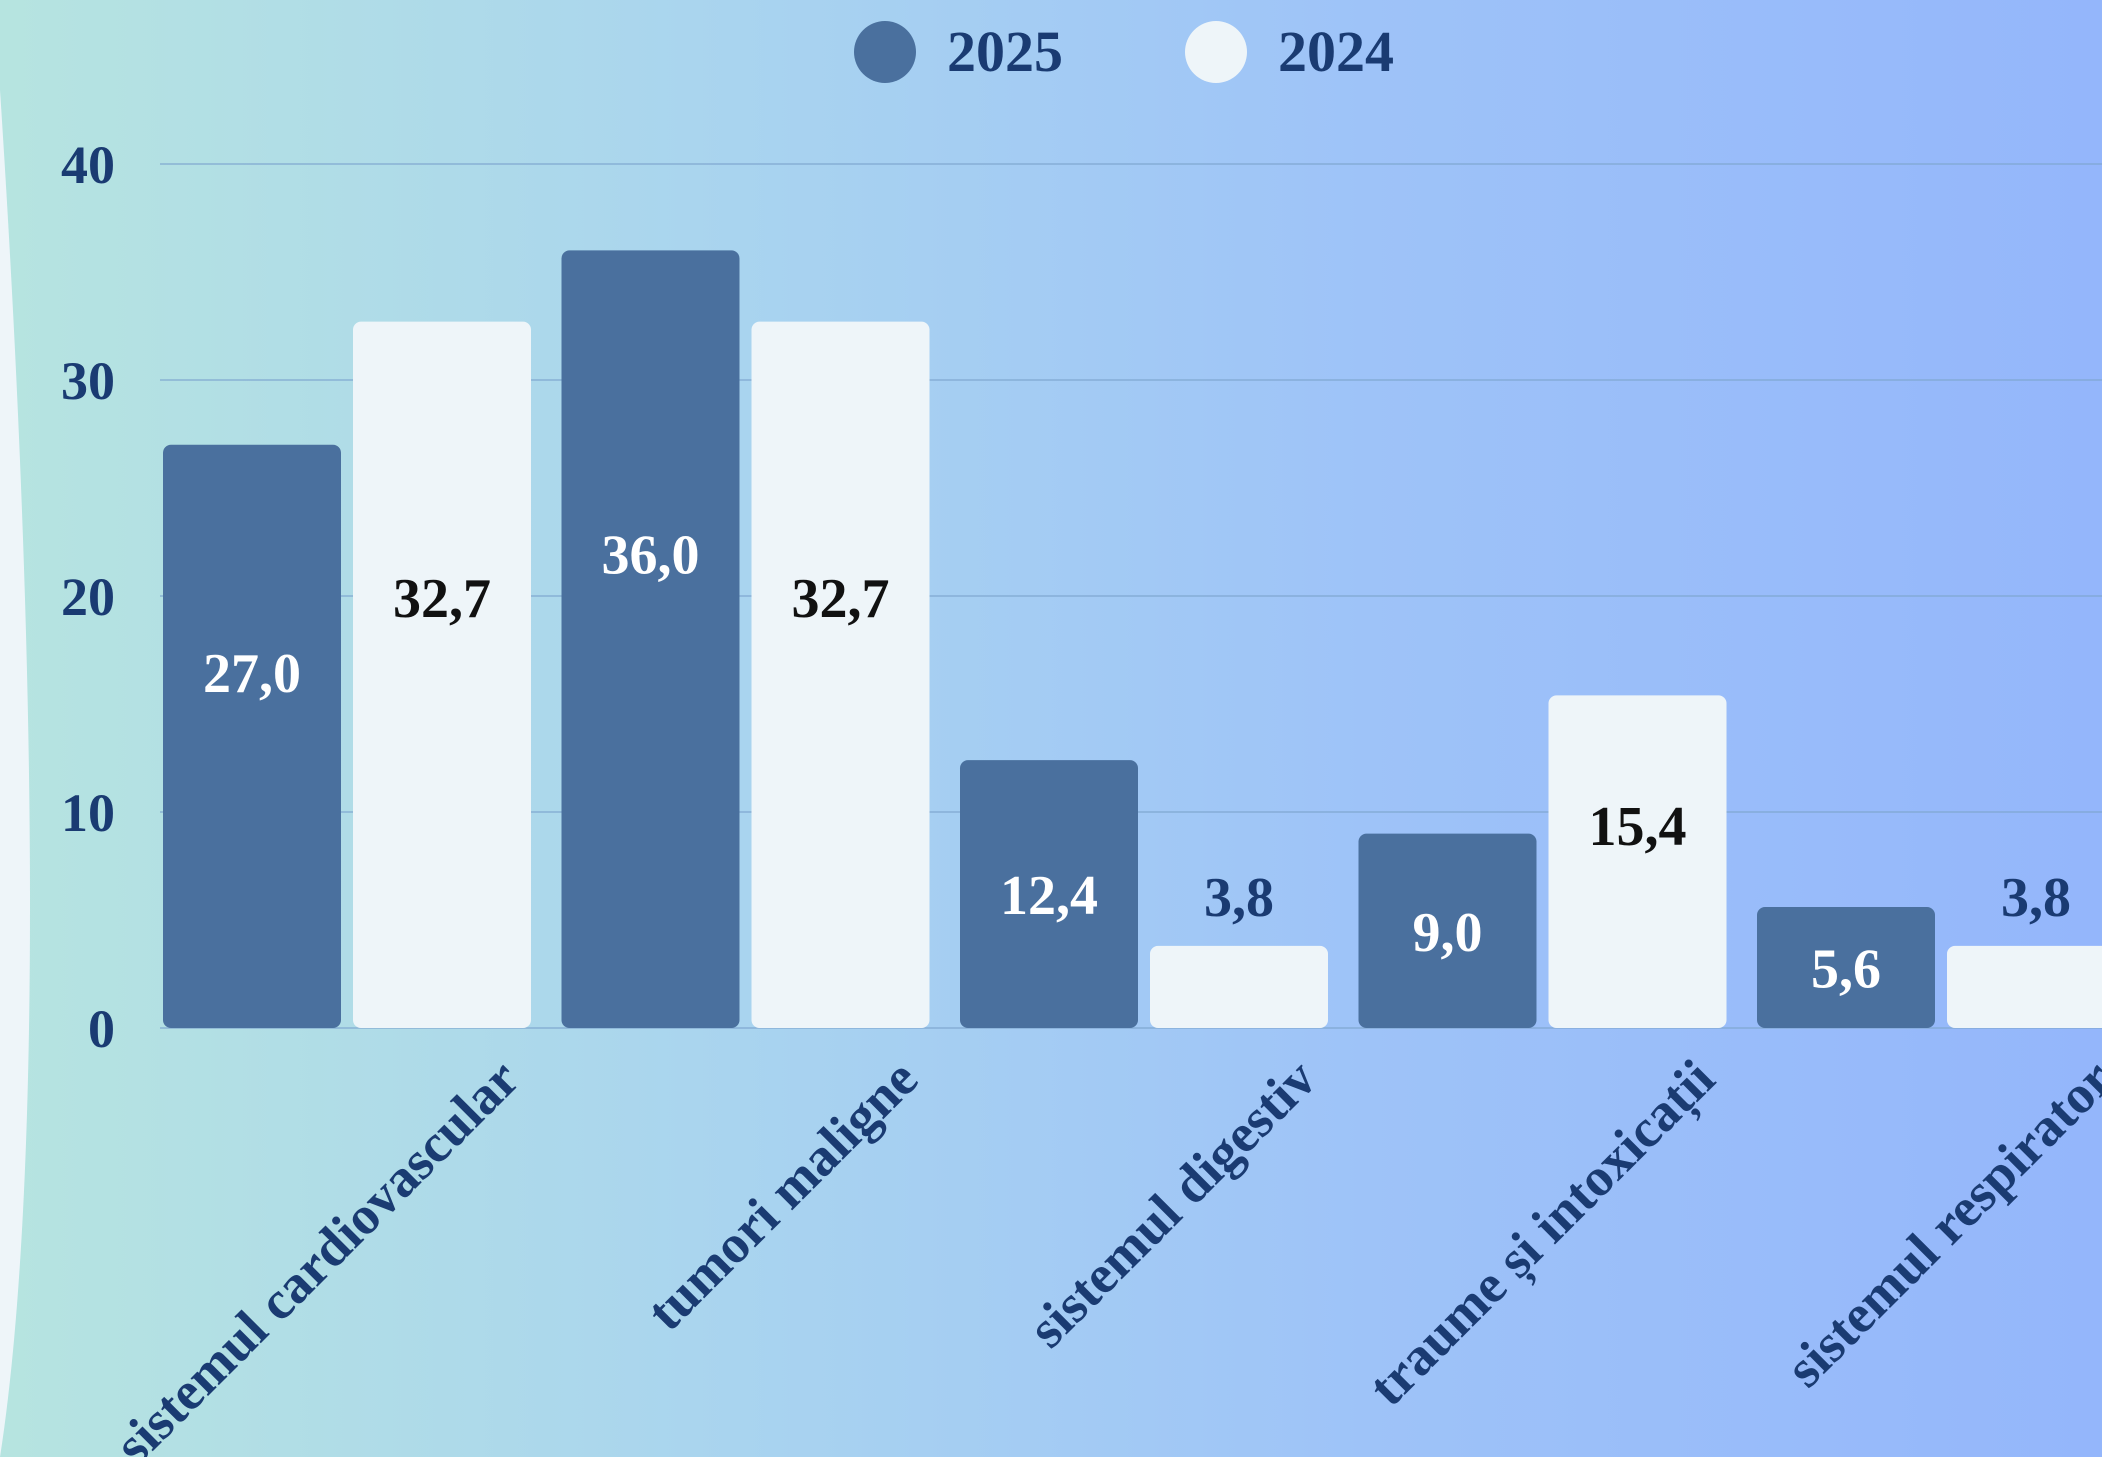 The width and height of the screenshot is (2102, 1457). What do you see at coordinates (88, 813) in the screenshot?
I see `y-tick-label: 10` at bounding box center [88, 813].